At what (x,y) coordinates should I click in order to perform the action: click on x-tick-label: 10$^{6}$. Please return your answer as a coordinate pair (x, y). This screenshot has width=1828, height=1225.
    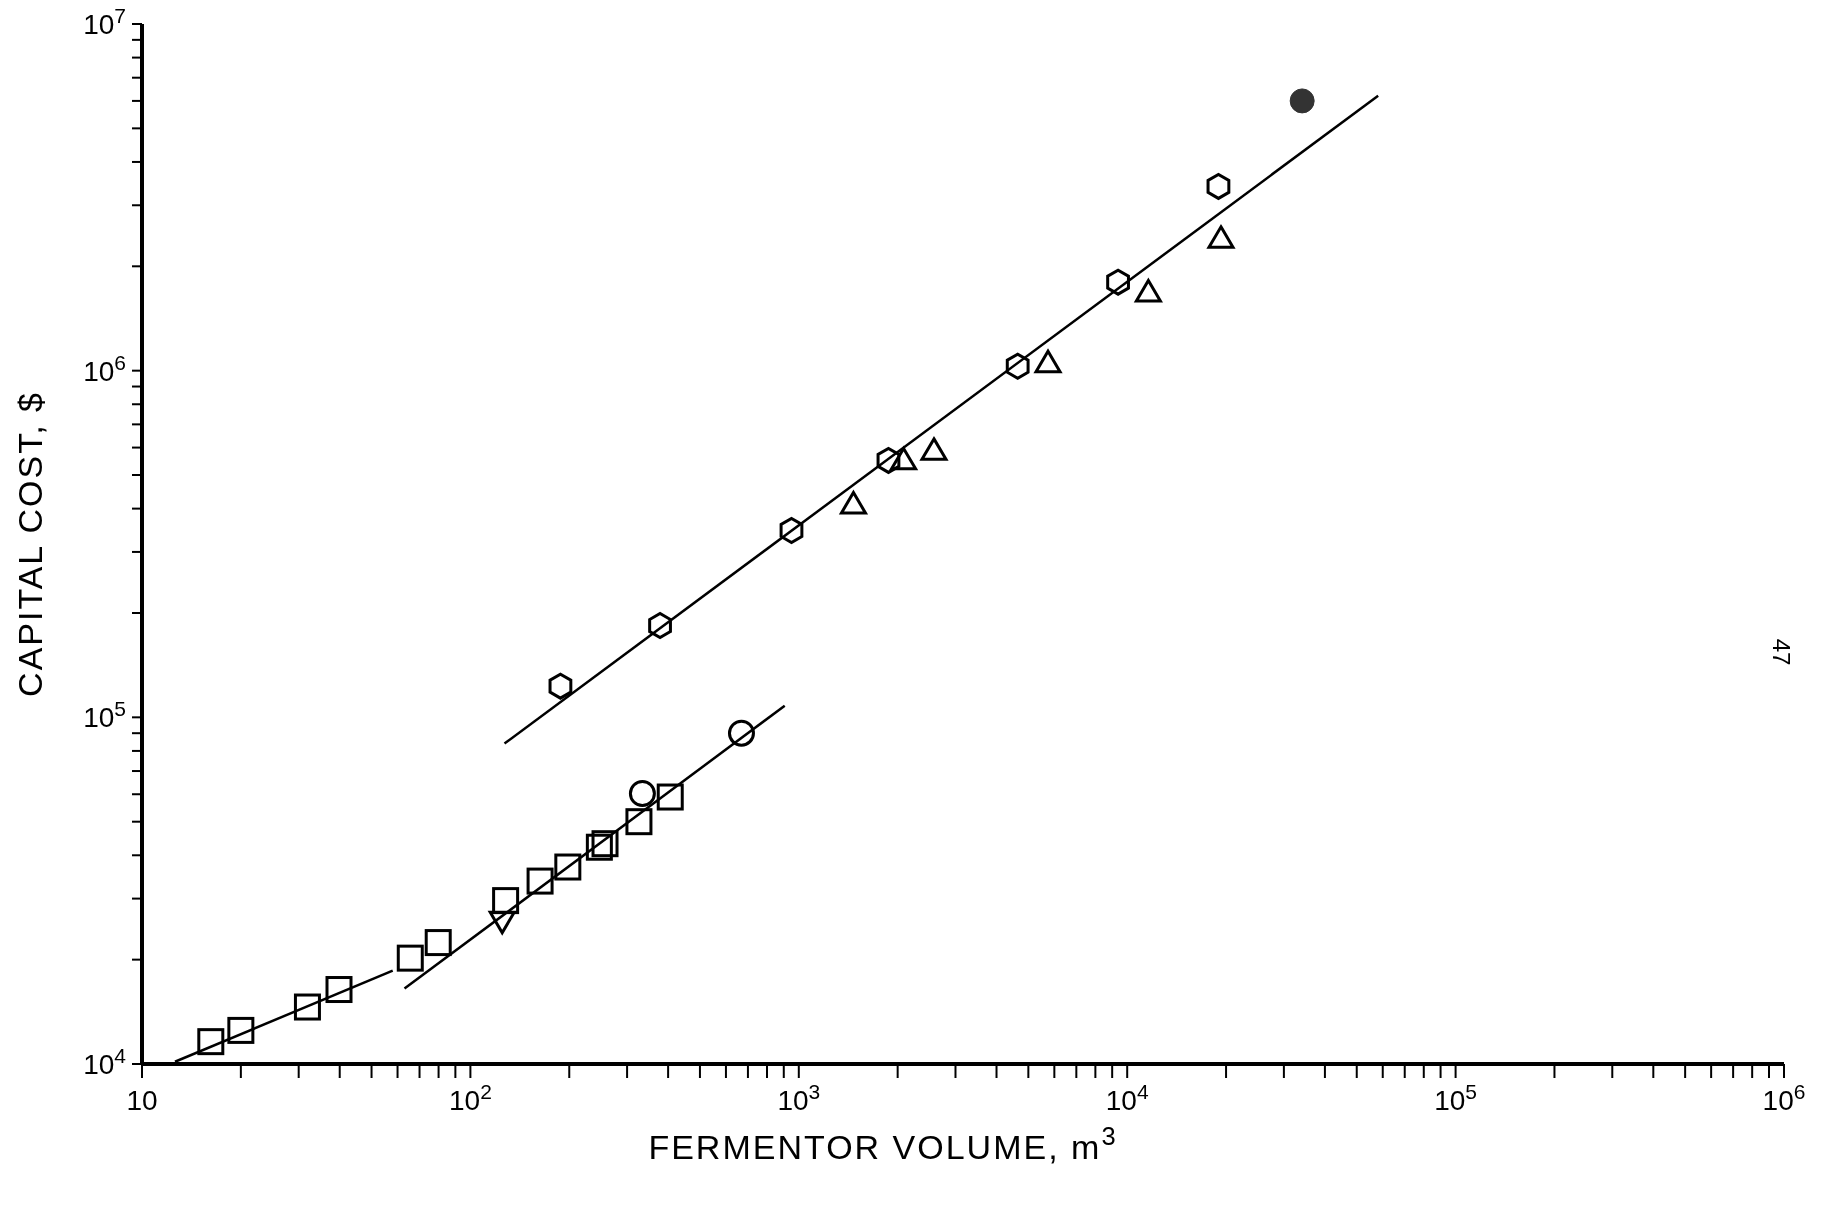
    Looking at the image, I should click on (1784, 1097).